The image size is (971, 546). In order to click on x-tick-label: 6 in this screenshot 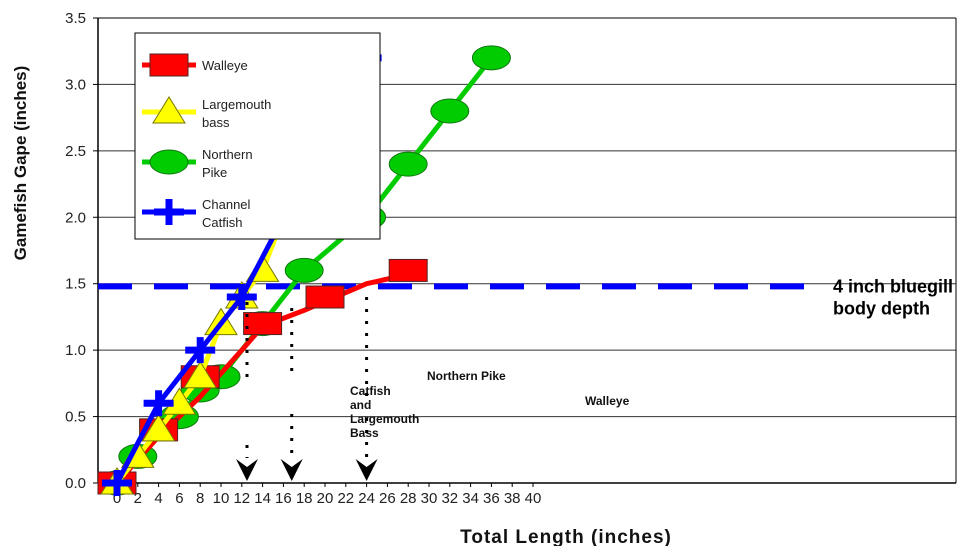, I will do `click(179, 498)`.